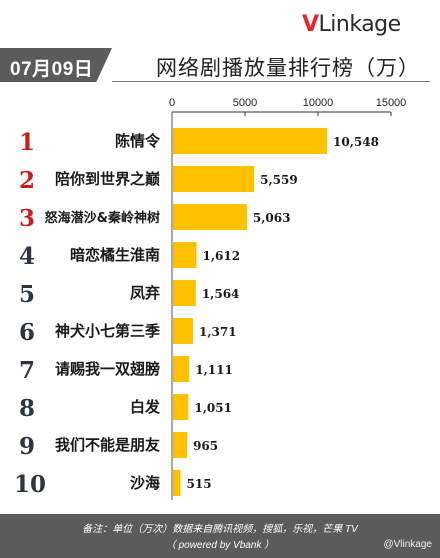 The width and height of the screenshot is (440, 558). I want to click on data-label: 5,063, so click(272, 218).